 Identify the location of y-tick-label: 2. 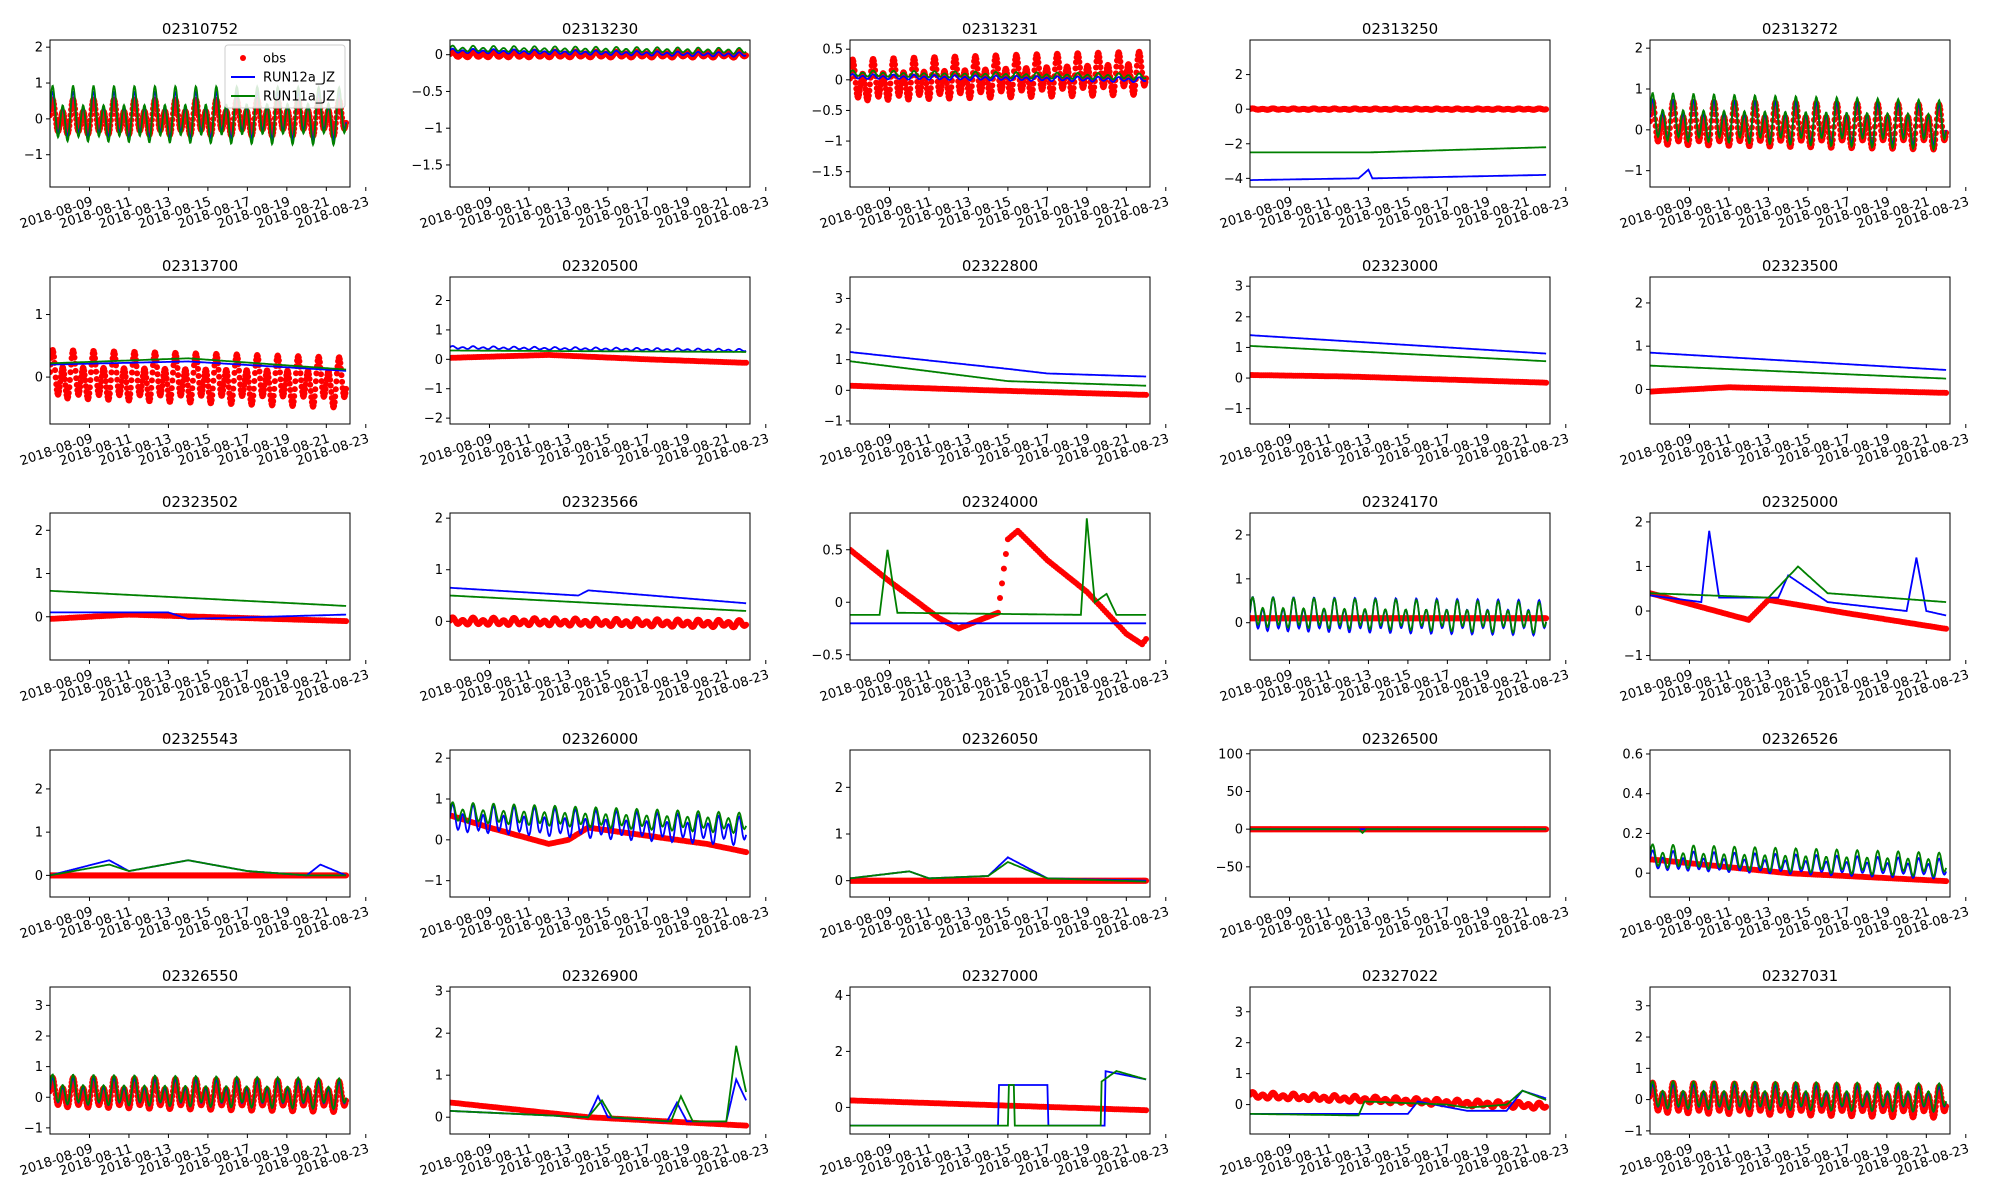
(1239, 317).